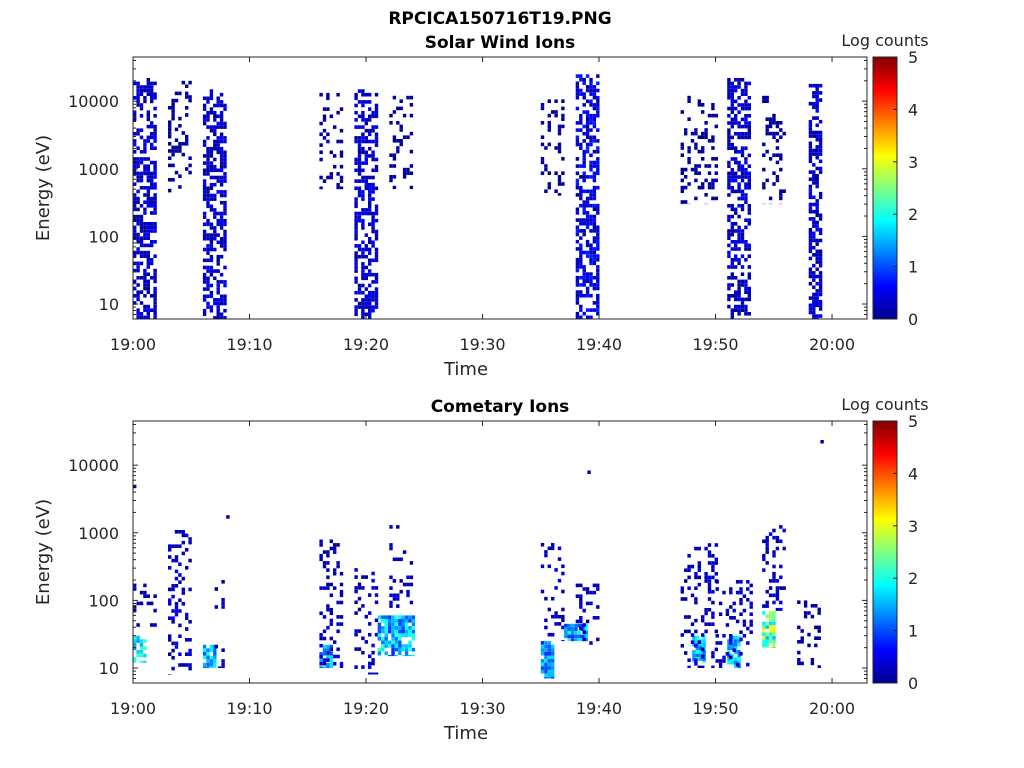 The width and height of the screenshot is (1024, 768). What do you see at coordinates (715, 708) in the screenshot?
I see `x-tick-label: 19:50` at bounding box center [715, 708].